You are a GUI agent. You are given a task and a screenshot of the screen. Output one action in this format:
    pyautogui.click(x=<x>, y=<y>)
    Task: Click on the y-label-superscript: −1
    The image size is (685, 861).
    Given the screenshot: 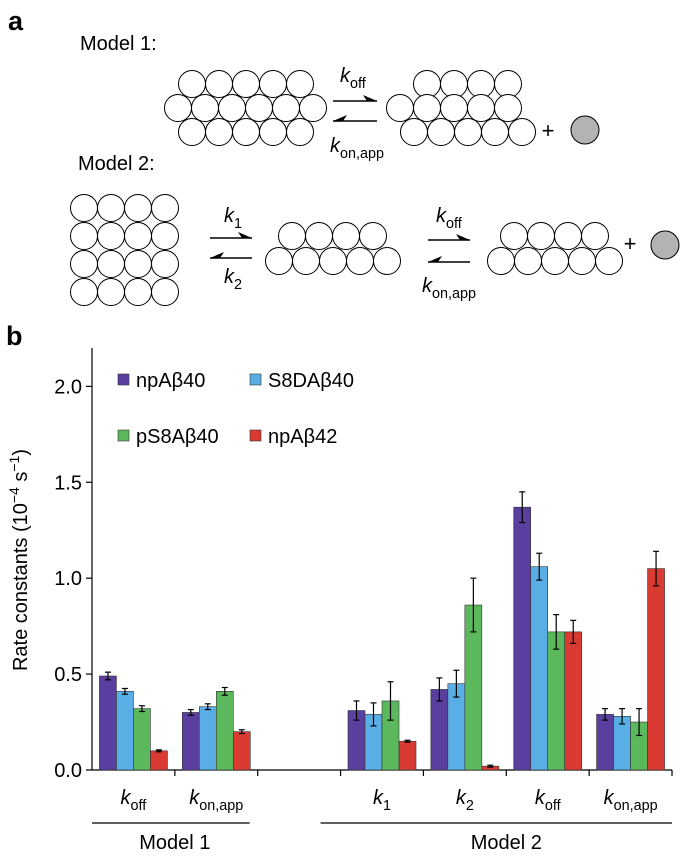 What is the action you would take?
    pyautogui.click(x=14, y=463)
    